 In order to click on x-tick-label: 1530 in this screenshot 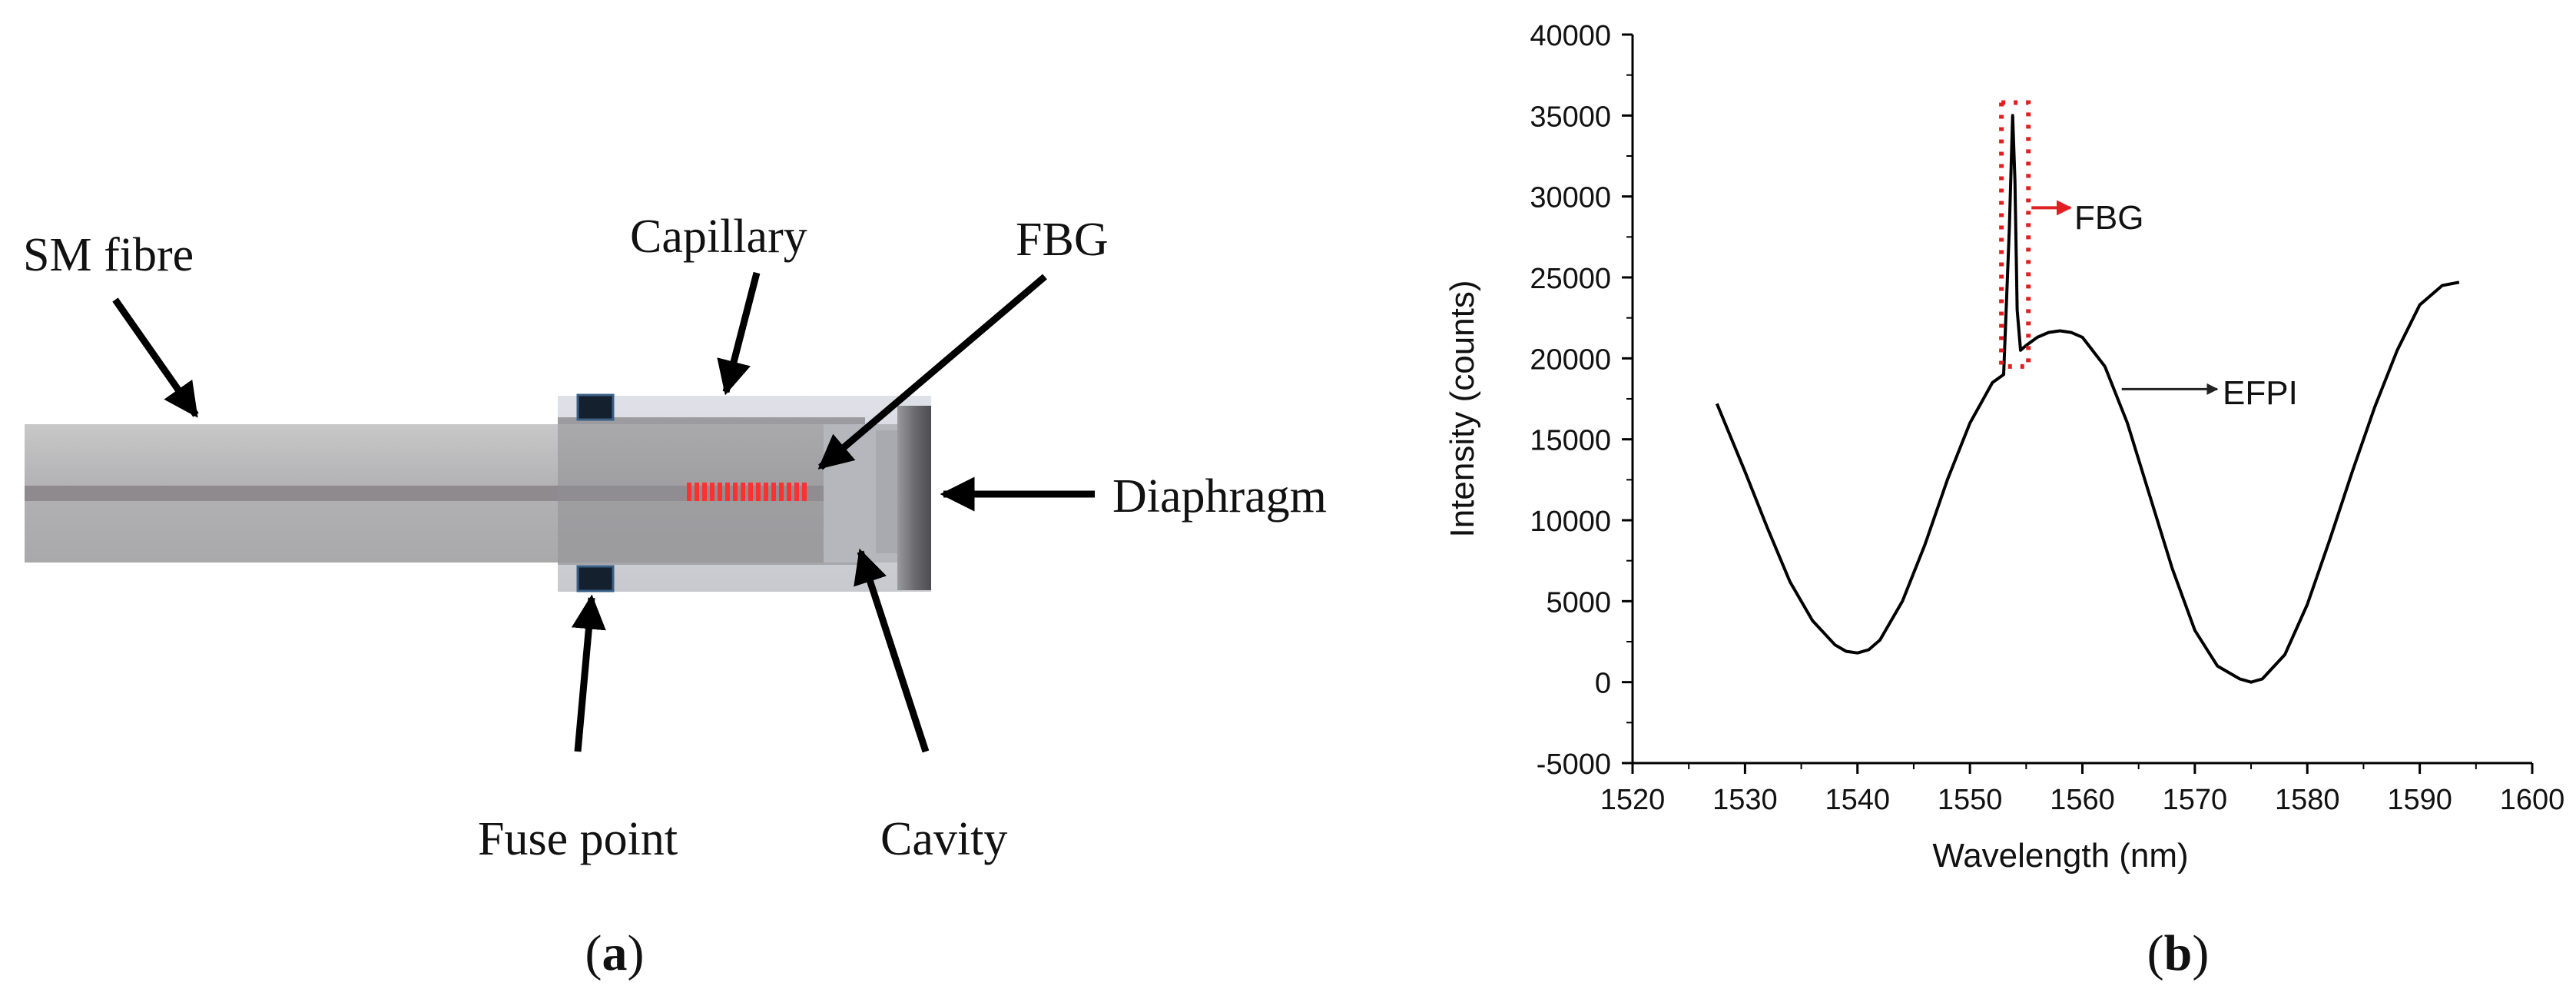, I will do `click(1745, 800)`.